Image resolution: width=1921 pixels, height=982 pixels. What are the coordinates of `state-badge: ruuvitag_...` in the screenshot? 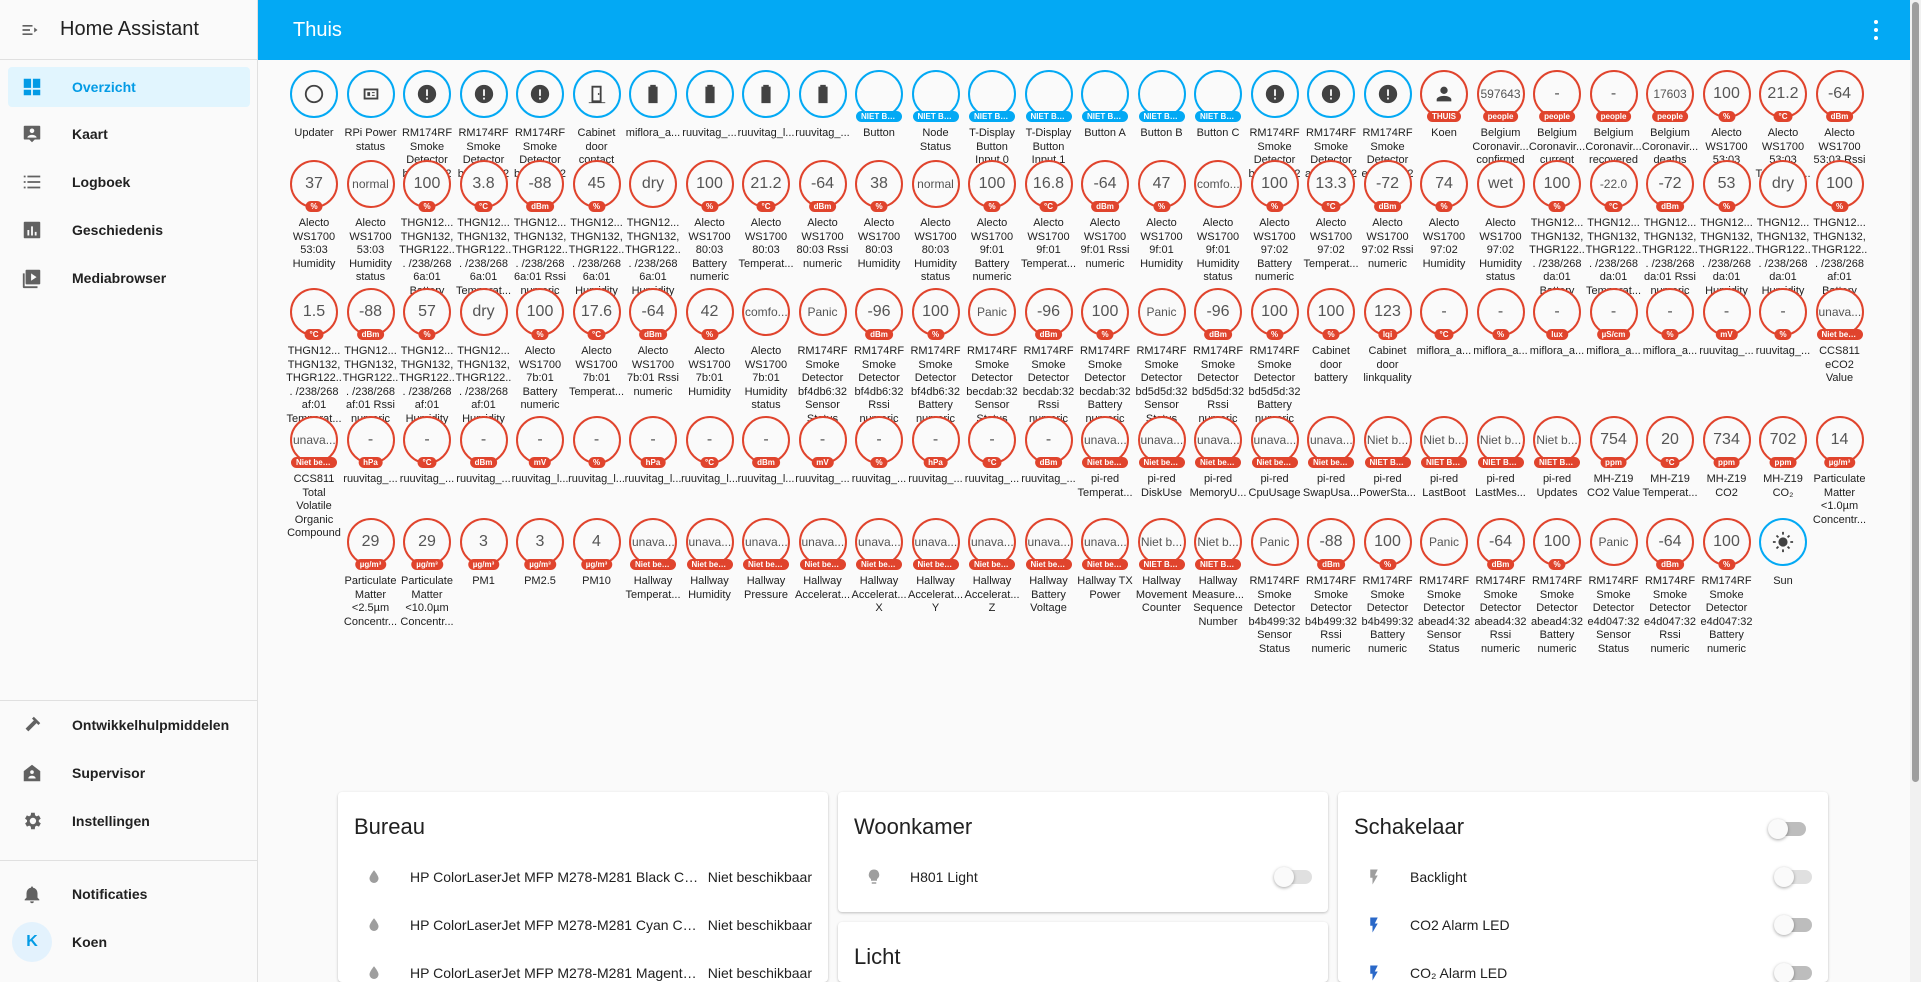 It's located at (823, 105).